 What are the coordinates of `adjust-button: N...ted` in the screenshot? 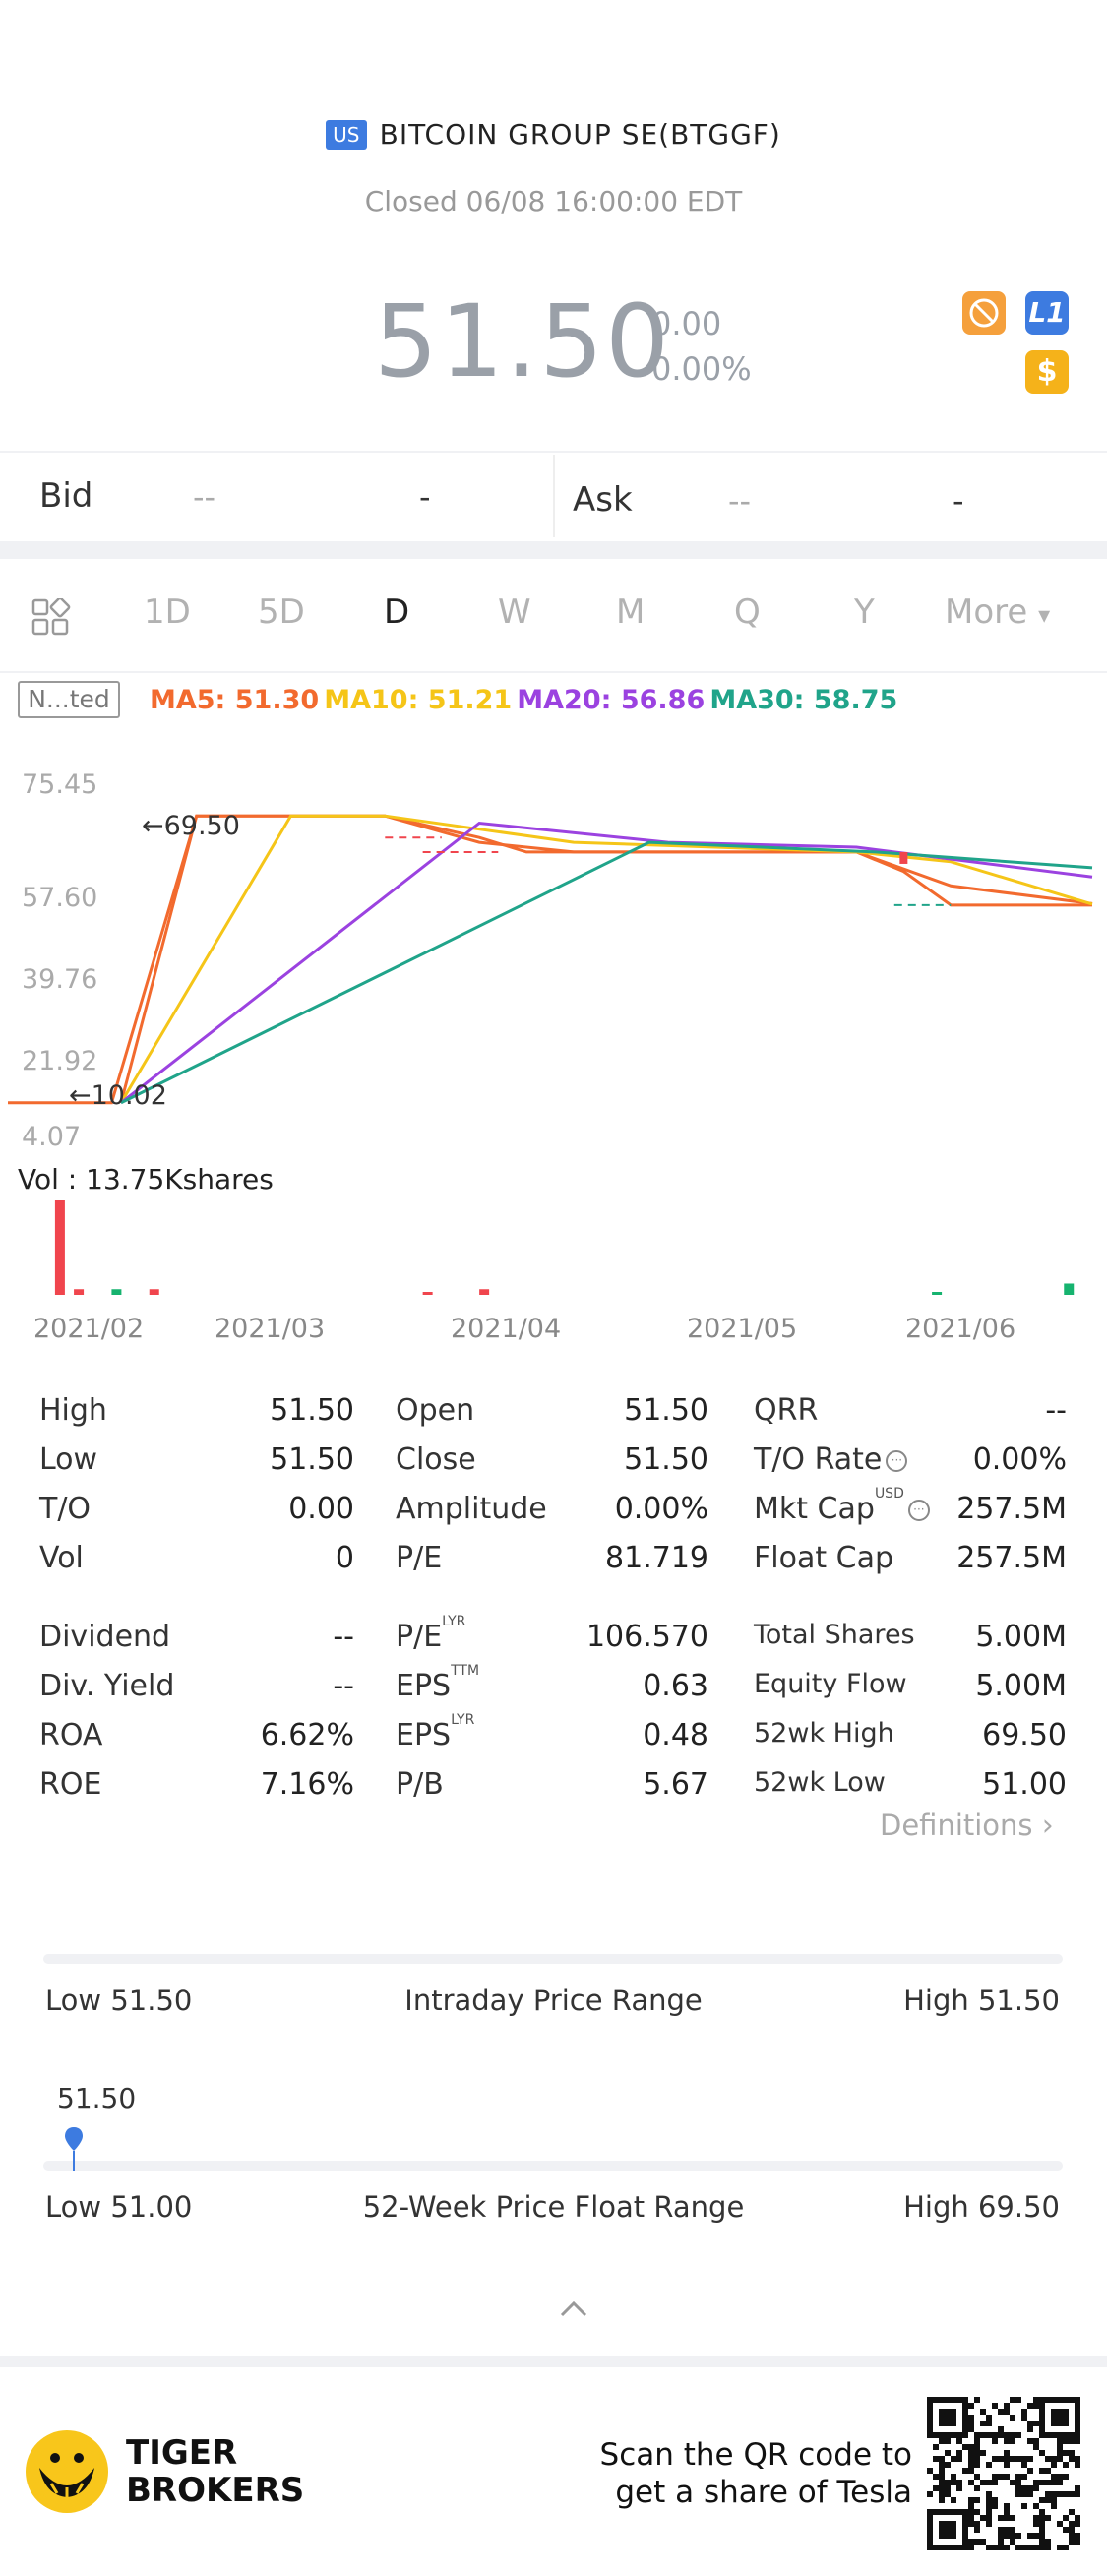 It's located at (69, 699).